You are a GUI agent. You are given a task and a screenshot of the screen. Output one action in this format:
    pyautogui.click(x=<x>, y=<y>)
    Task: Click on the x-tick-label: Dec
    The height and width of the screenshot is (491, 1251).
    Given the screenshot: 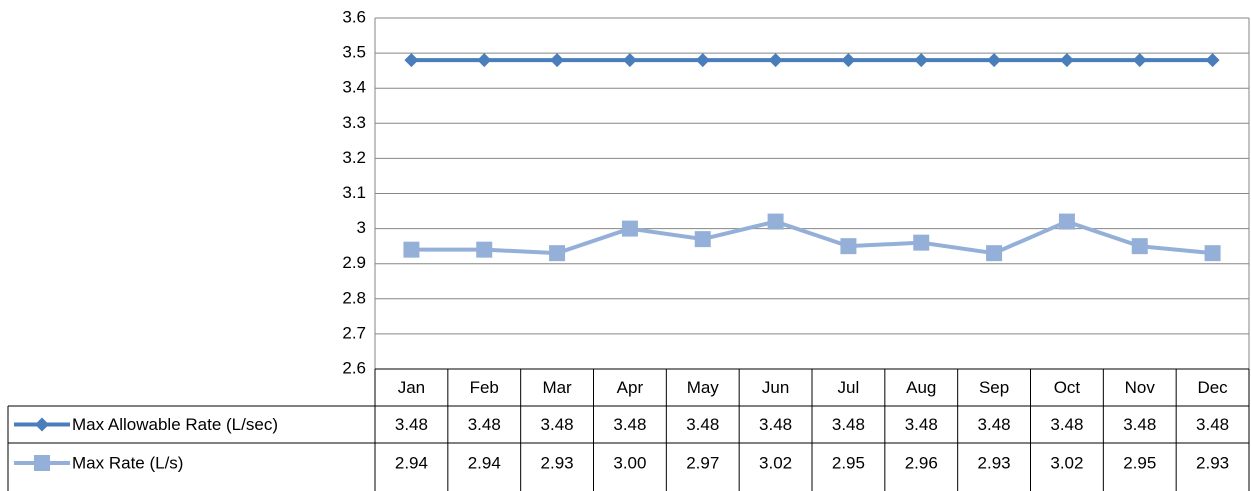 What is the action you would take?
    pyautogui.click(x=1212, y=387)
    